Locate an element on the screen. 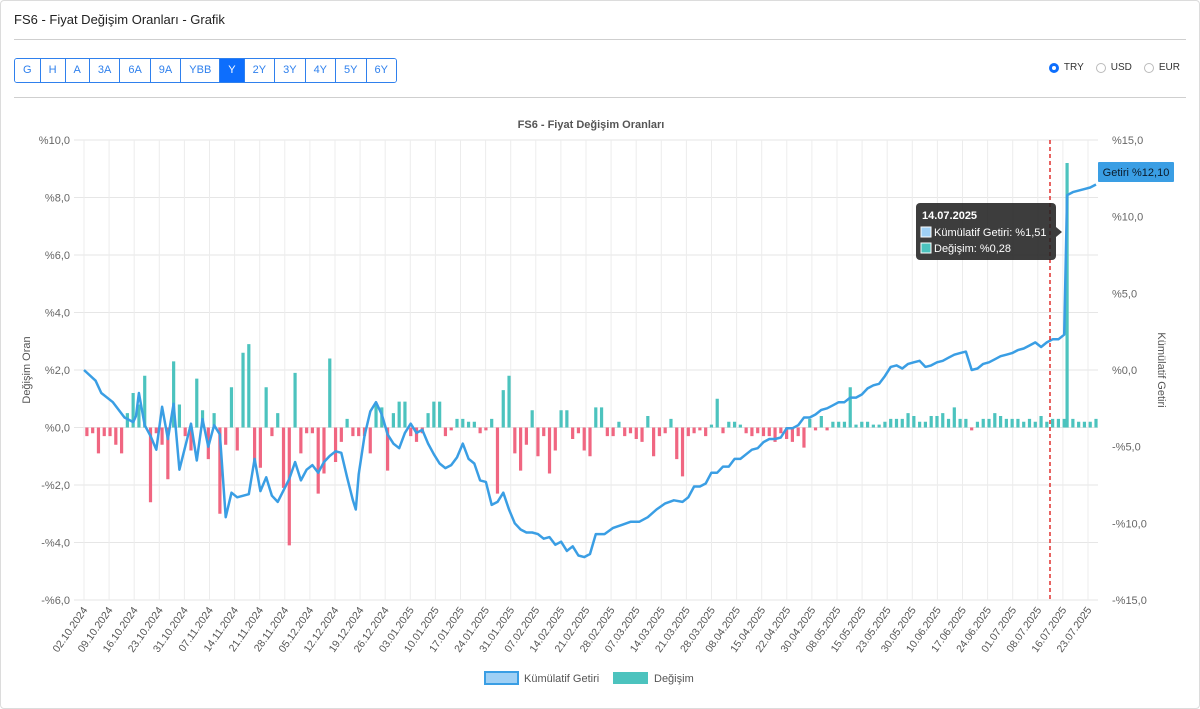  period-button-9a: 9A is located at coordinates (166, 70).